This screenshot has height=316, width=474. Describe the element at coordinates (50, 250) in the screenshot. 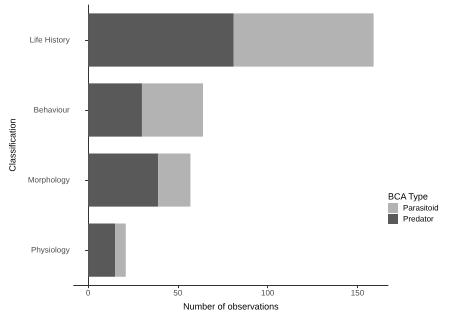

I see `y-tick-label: Physiology` at that location.